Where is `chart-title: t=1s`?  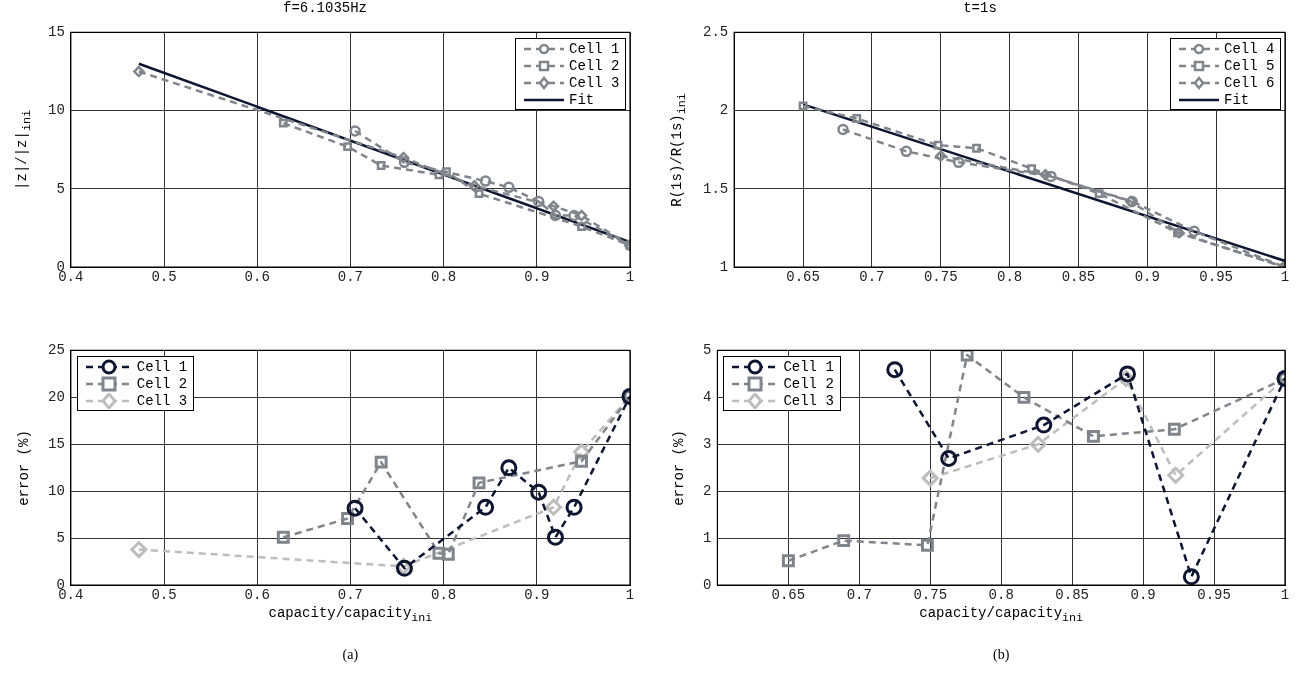
chart-title: t=1s is located at coordinates (980, 8).